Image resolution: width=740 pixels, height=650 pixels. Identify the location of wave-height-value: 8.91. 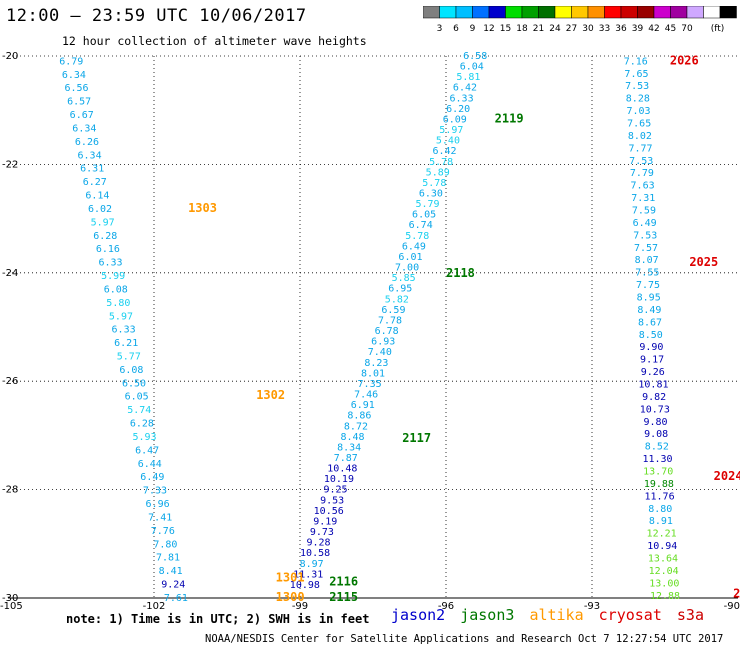
(661, 521).